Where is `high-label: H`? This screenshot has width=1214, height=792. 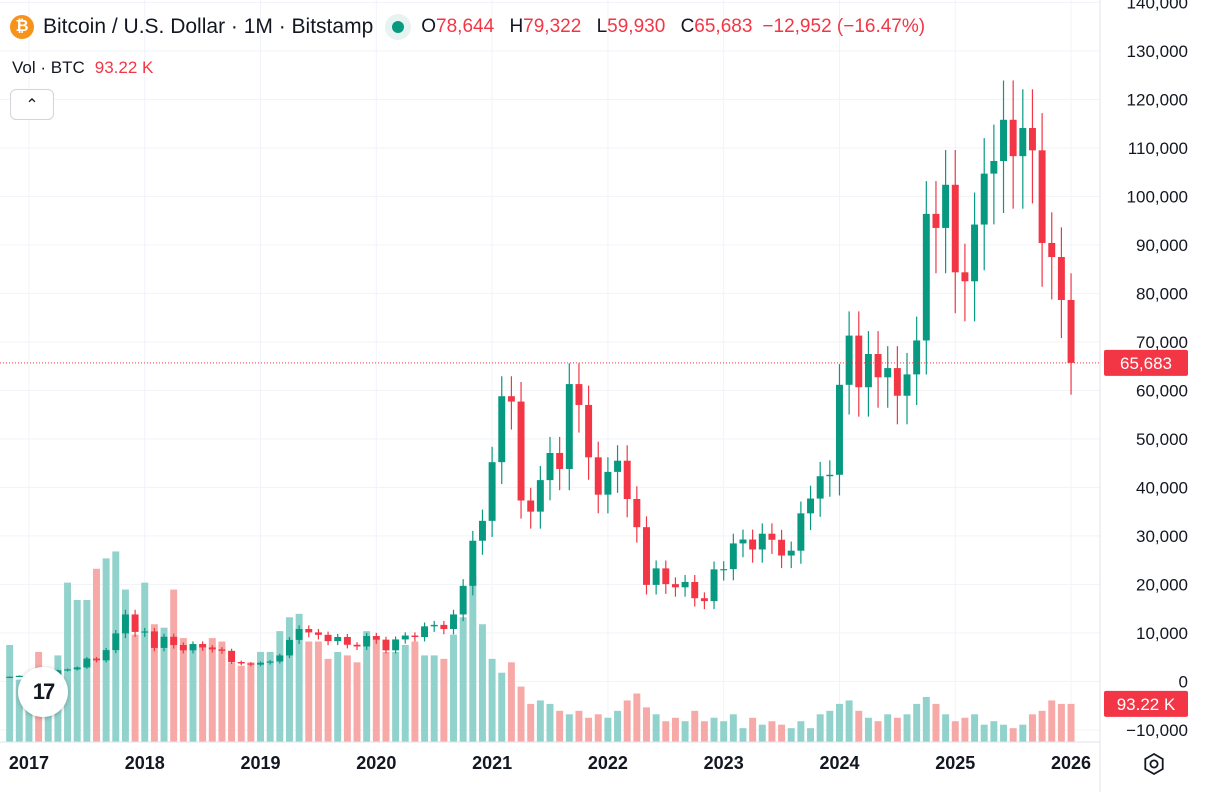
high-label: H is located at coordinates (516, 26).